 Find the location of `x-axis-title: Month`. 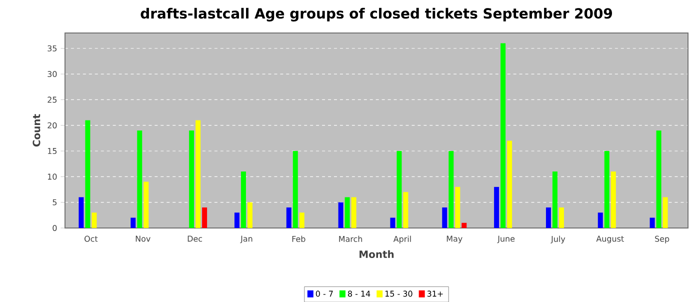

x-axis-title: Month is located at coordinates (377, 254).